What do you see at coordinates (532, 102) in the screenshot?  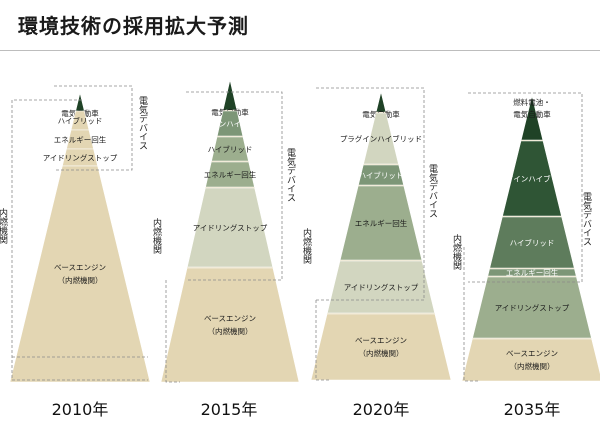 I see `layer-label-2035-0-0: 燃料電池・` at bounding box center [532, 102].